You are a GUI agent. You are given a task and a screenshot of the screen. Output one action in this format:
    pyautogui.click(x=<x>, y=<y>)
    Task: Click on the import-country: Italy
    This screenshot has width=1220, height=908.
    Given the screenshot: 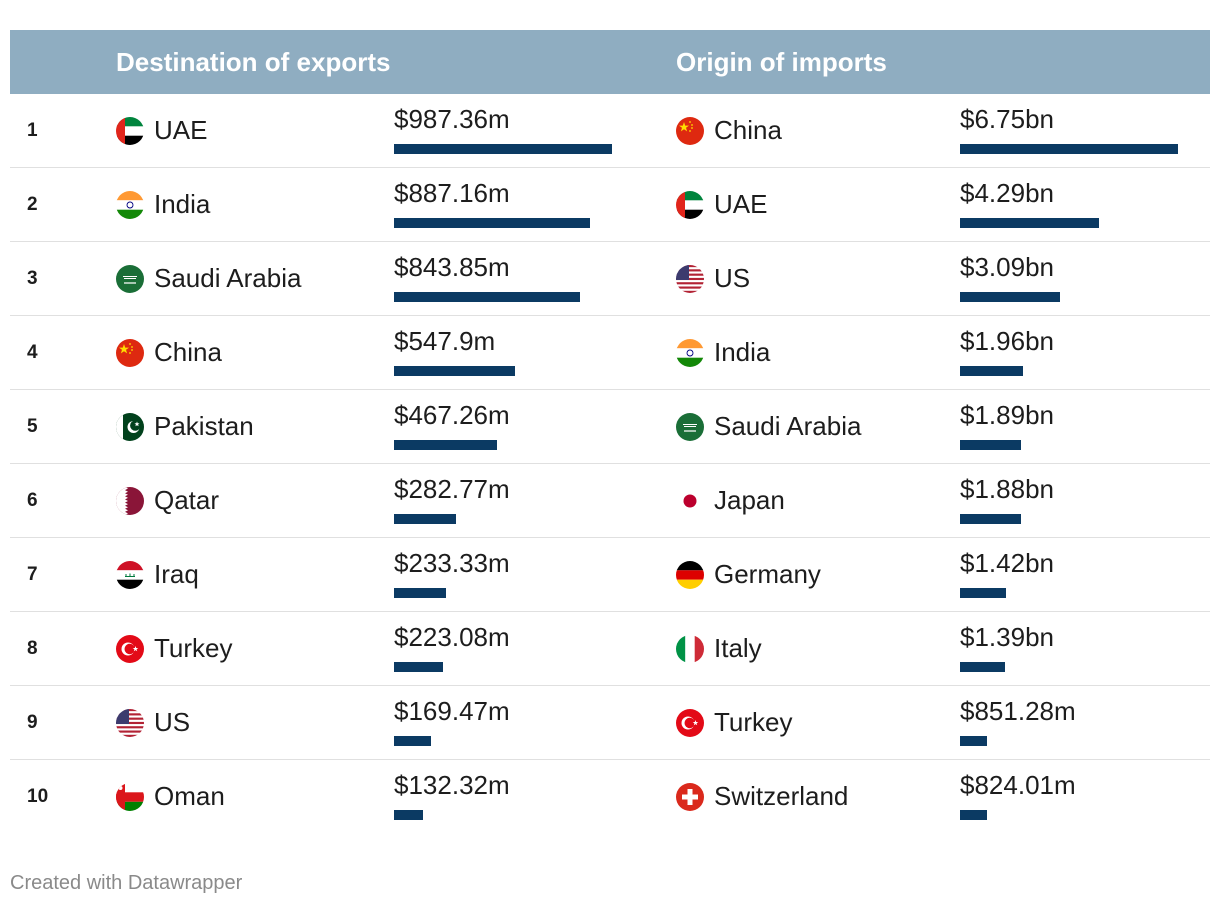 What is the action you would take?
    pyautogui.click(x=738, y=648)
    